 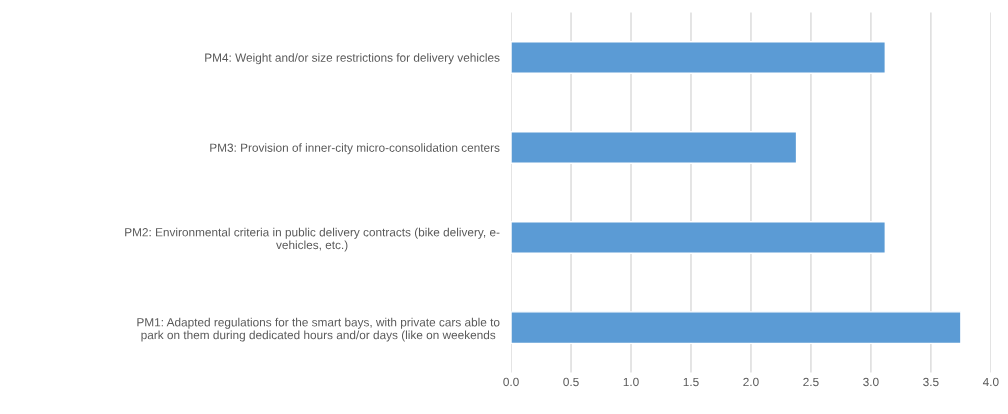 I want to click on y-tick-label: PM4: Weight and/or size restrictions for delivery vehicles, so click(x=352, y=59).